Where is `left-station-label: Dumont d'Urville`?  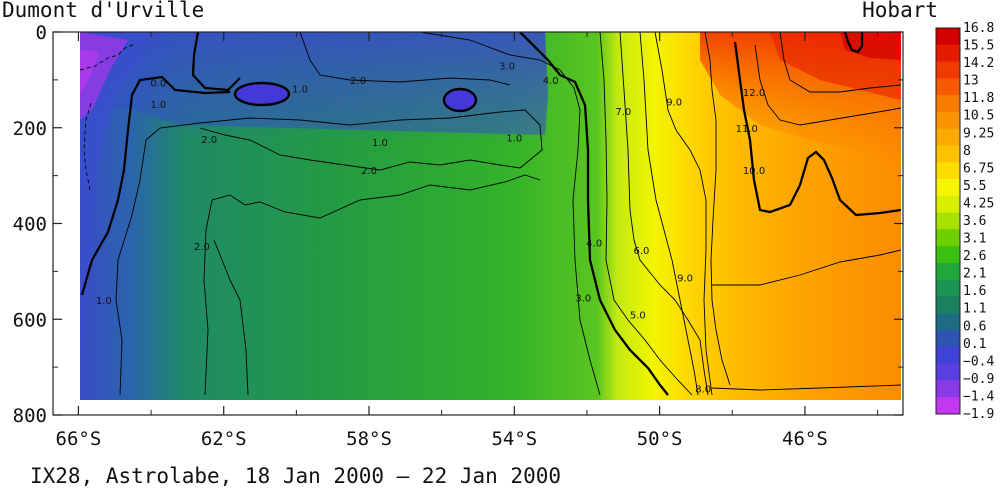
left-station-label: Dumont d'Urville is located at coordinates (103, 11).